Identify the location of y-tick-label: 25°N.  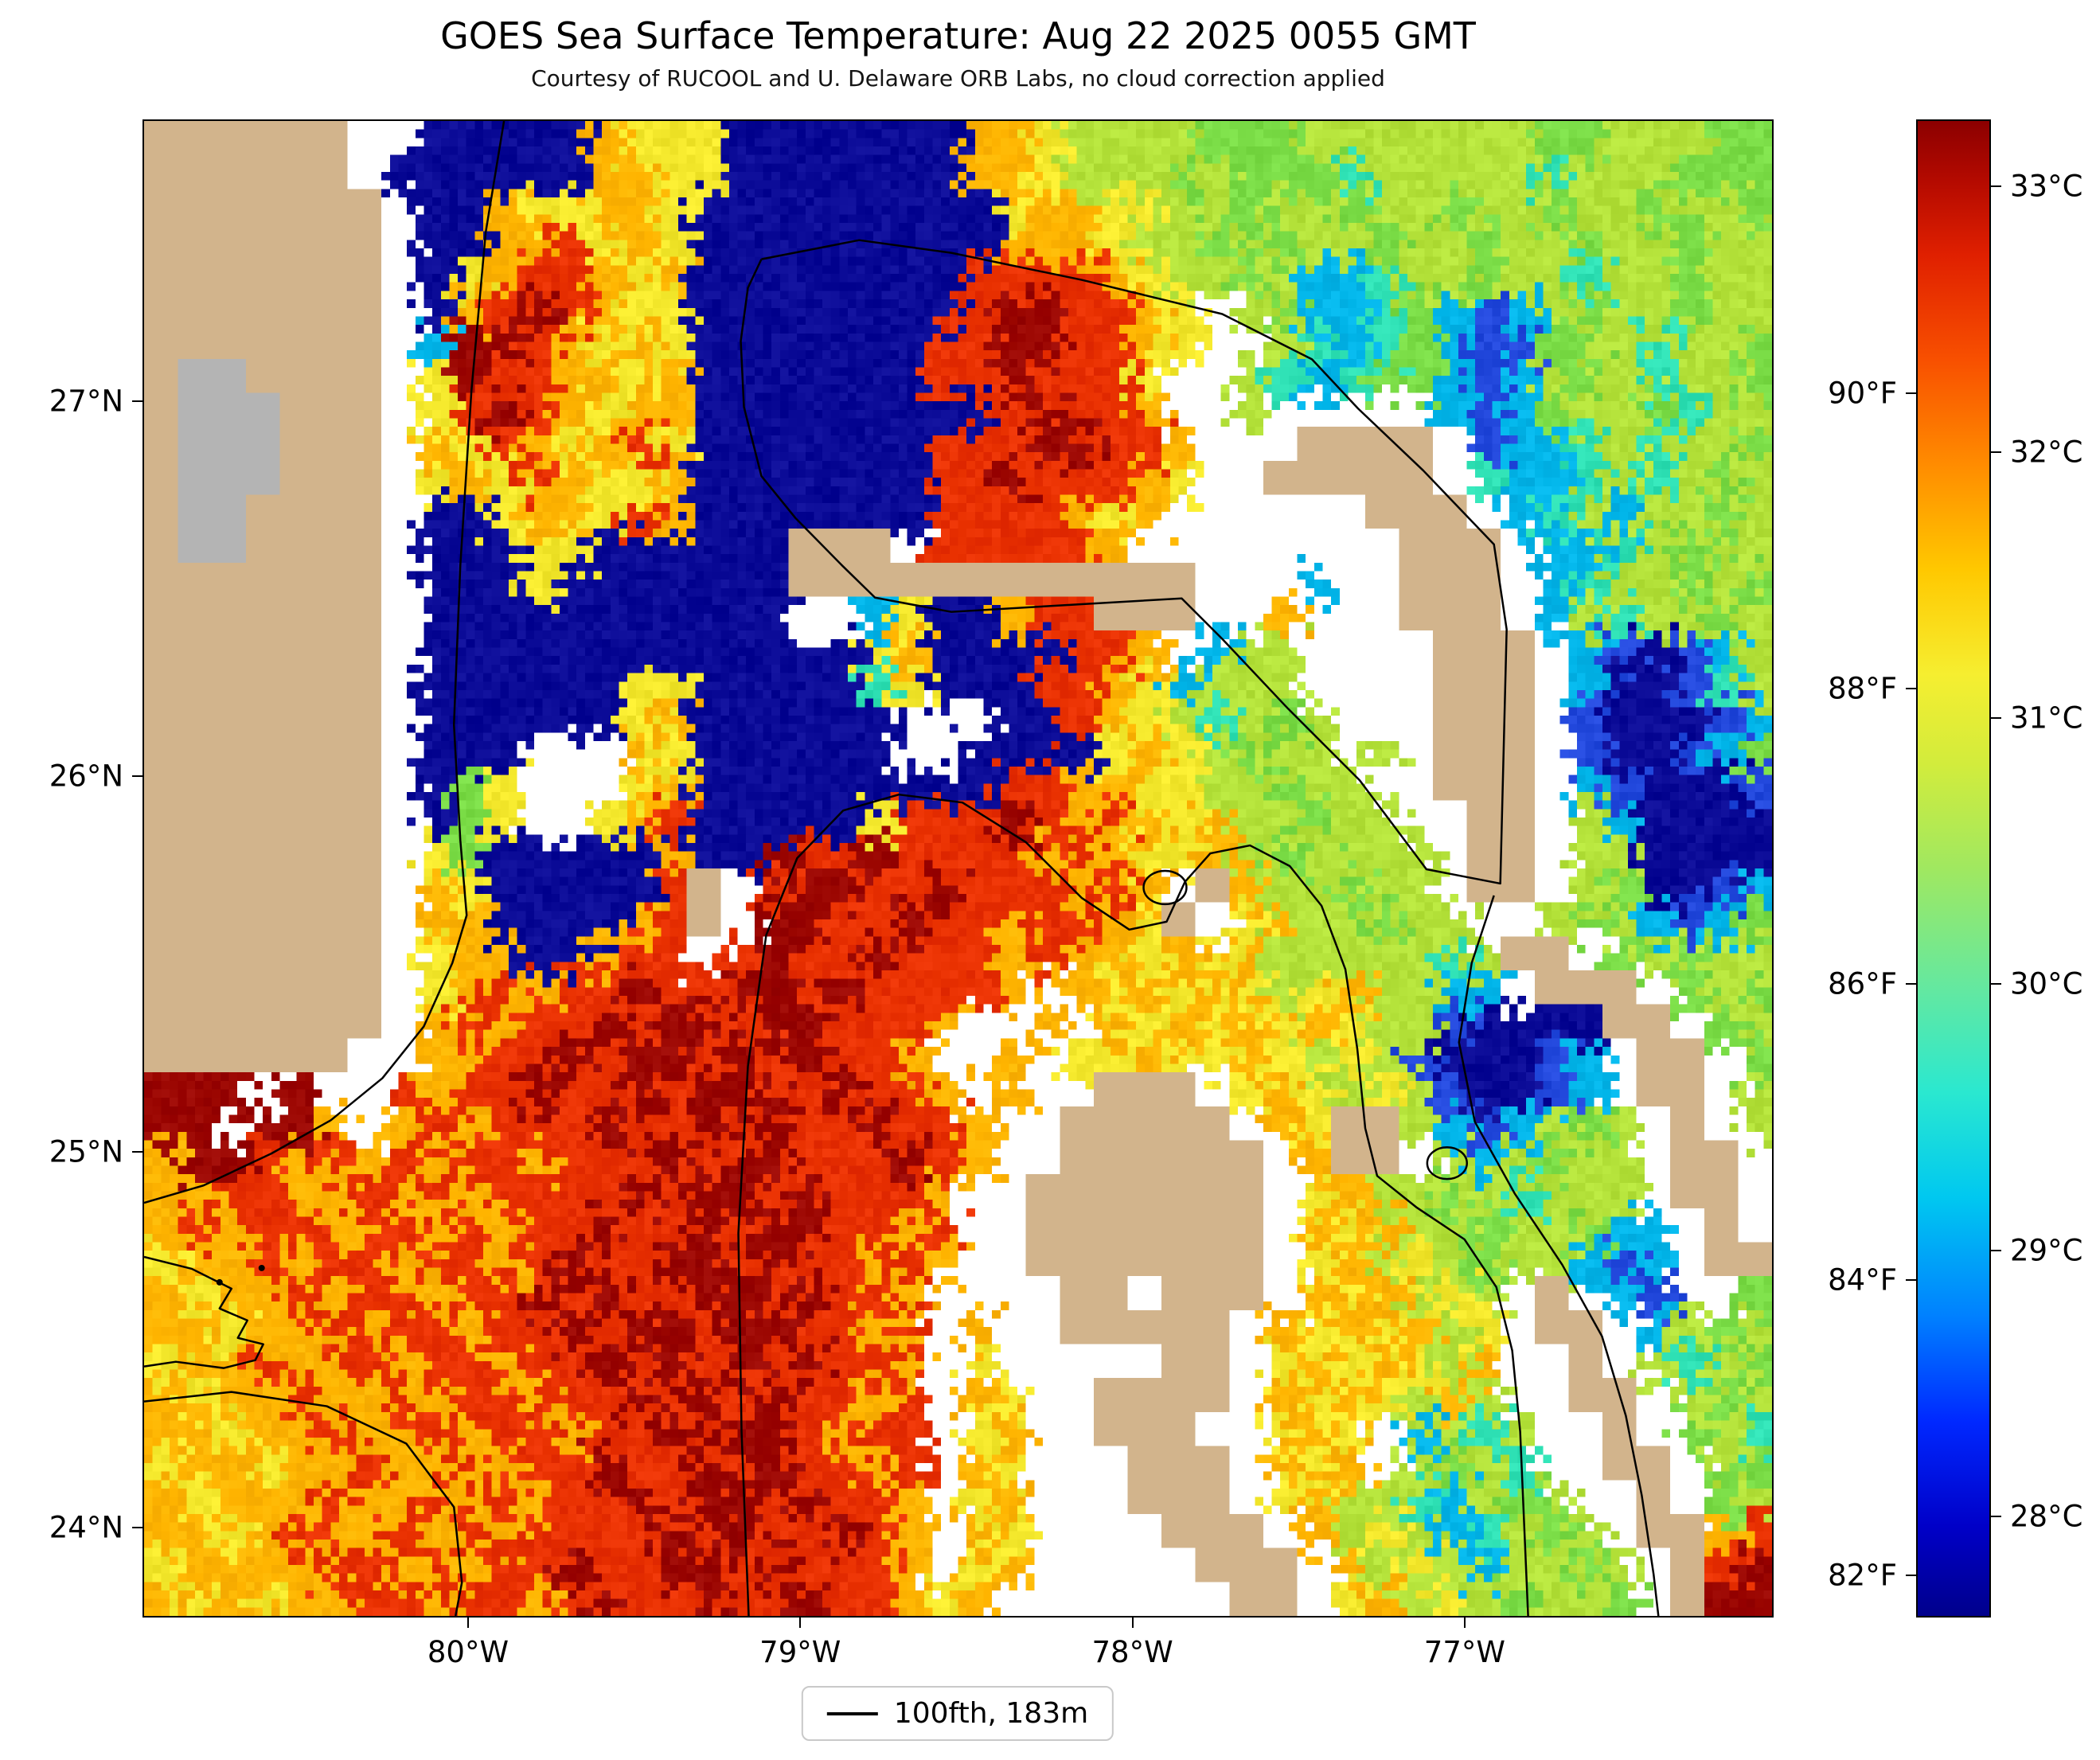
(86, 1152).